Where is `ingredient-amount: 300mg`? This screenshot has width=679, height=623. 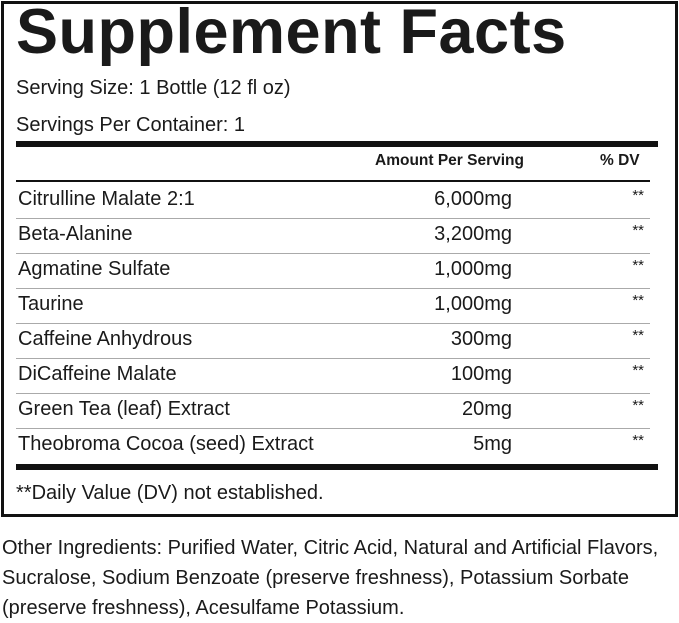 ingredient-amount: 300mg is located at coordinates (481, 339).